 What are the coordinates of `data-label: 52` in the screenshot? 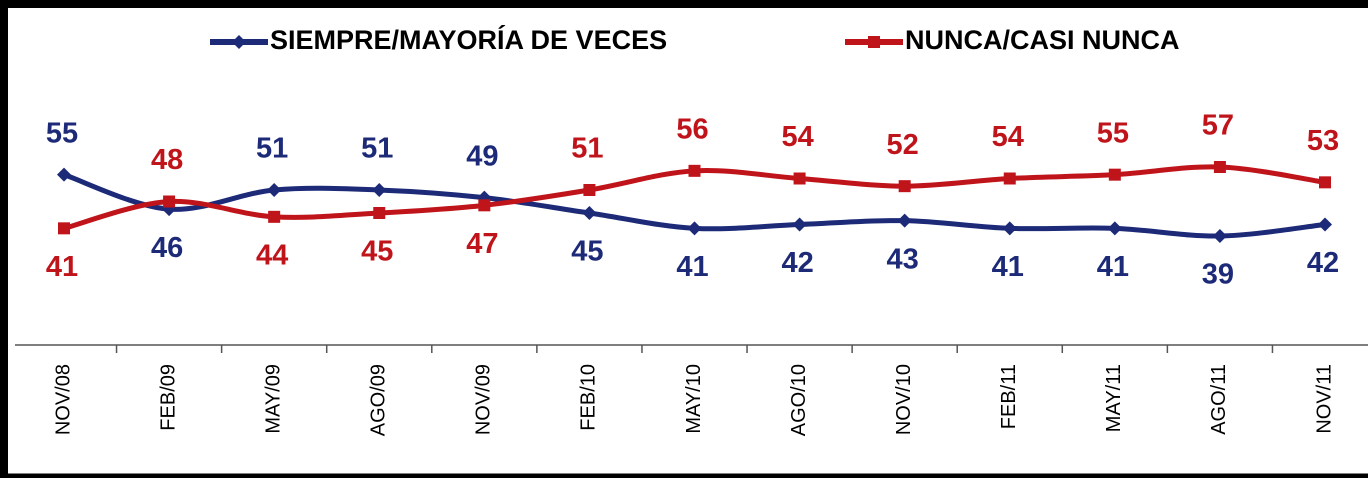 It's located at (903, 145).